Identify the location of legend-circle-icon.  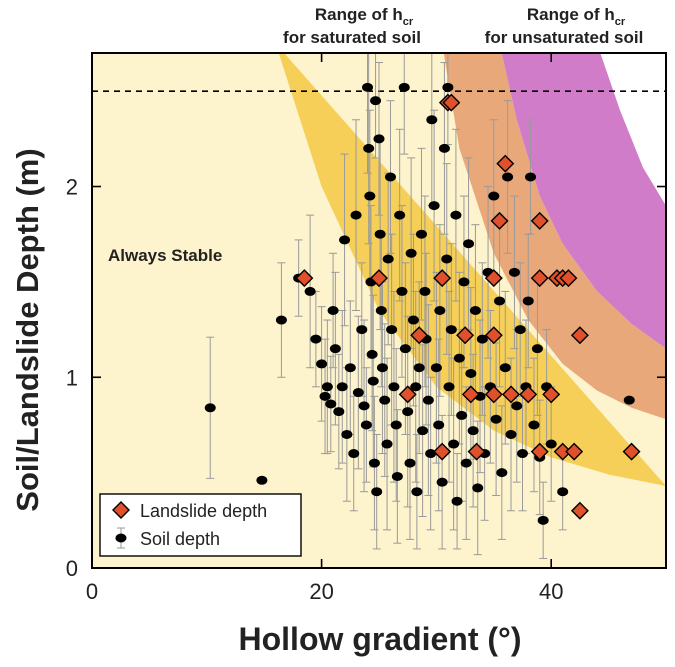
(121, 538).